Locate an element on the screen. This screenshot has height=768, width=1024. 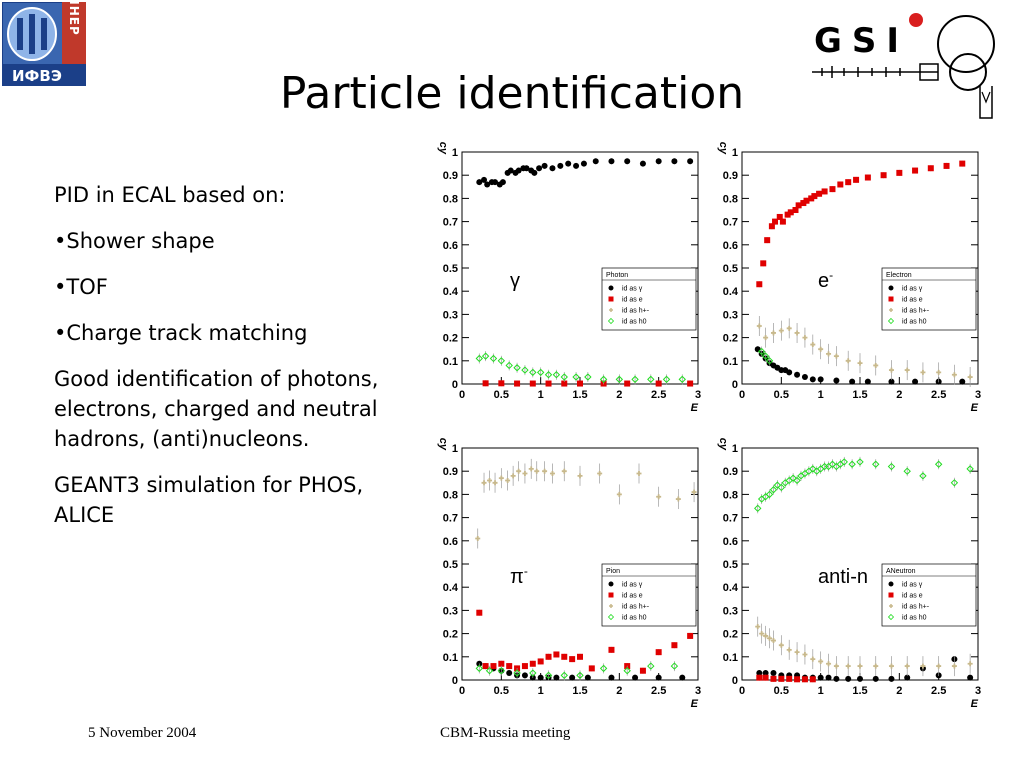
x-tick-label: 0 is located at coordinates (742, 691).